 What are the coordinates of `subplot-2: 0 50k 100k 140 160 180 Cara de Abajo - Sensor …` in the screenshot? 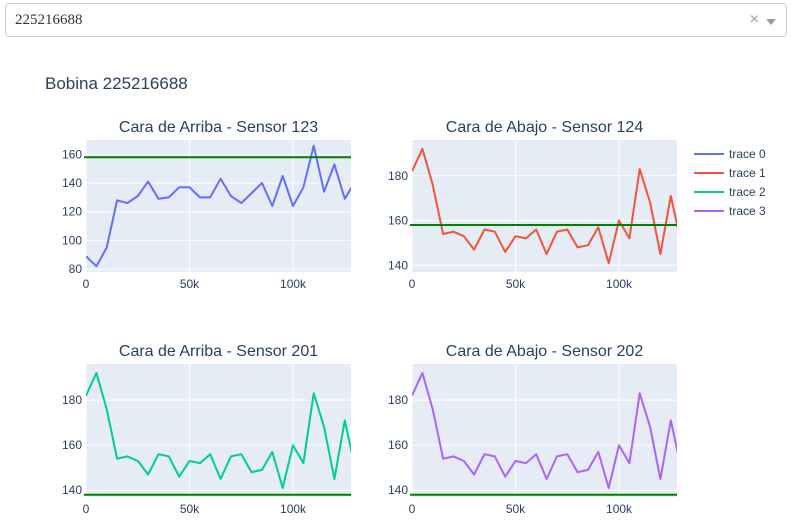 It's located at (532, 205).